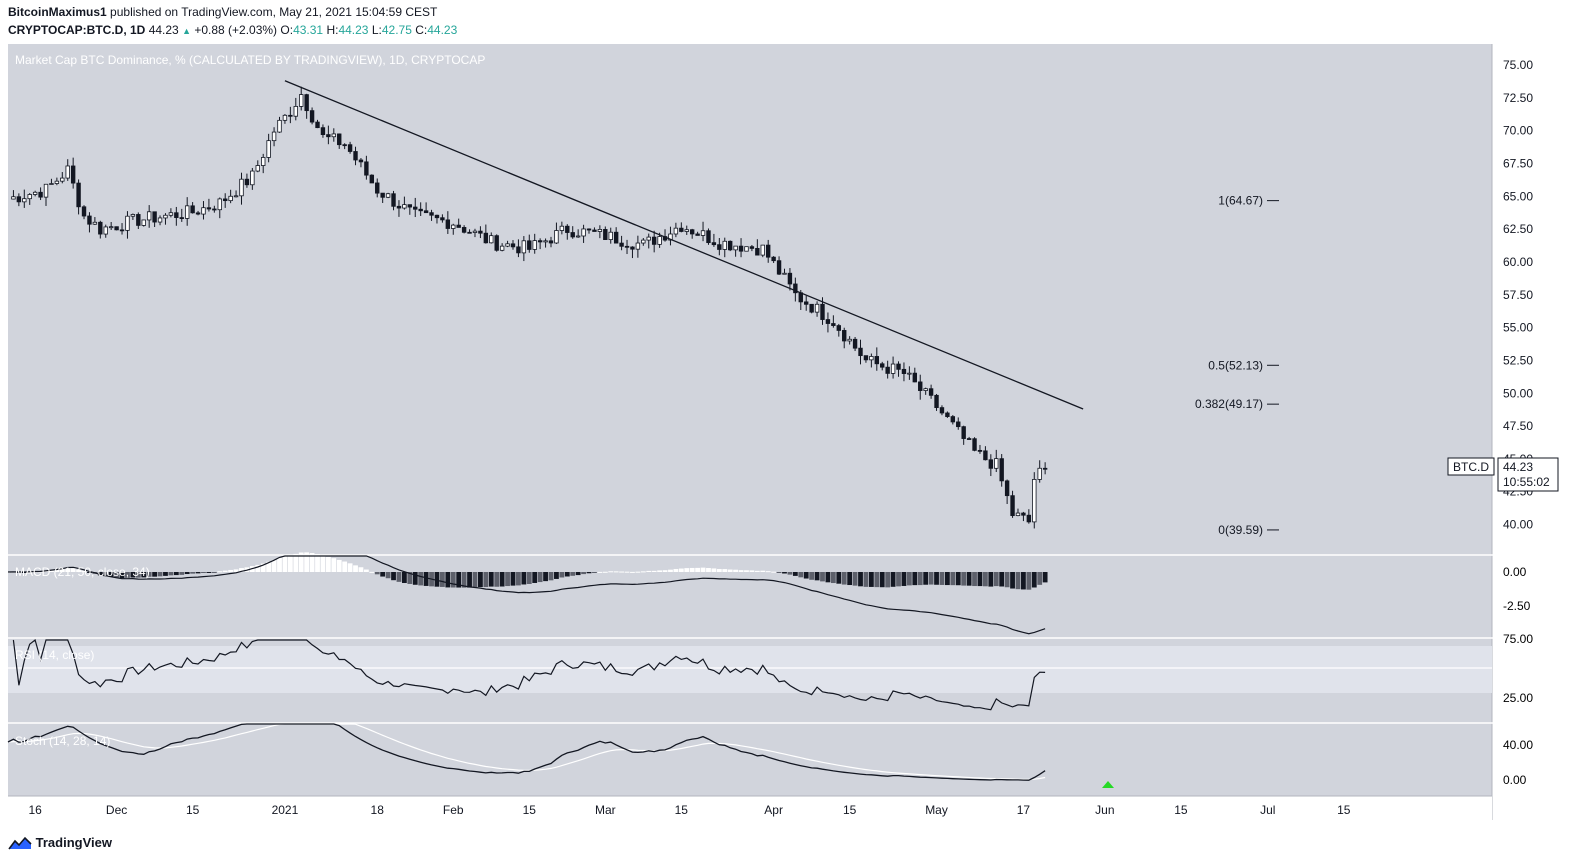 The height and width of the screenshot is (867, 1580). I want to click on footer-brand: TradingView, so click(60, 844).